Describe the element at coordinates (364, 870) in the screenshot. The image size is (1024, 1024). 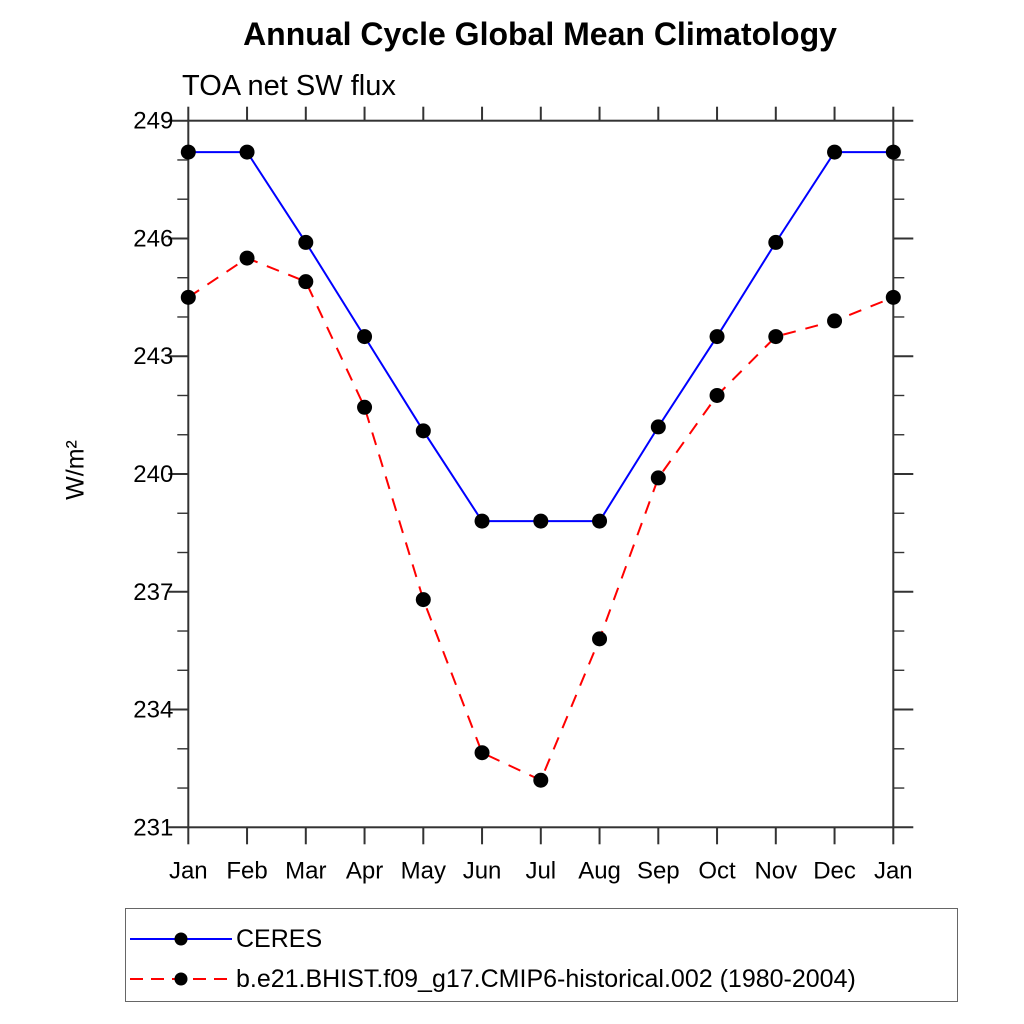
I see `x-tick-label: Apr` at that location.